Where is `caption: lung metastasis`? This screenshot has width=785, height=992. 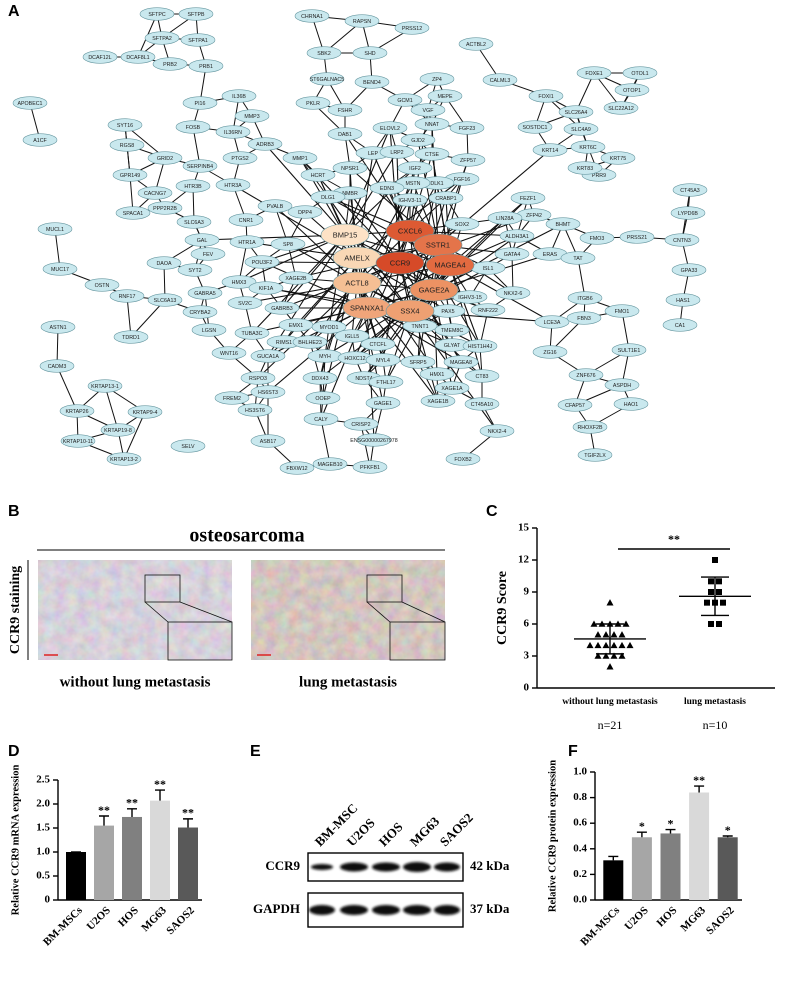
caption: lung metastasis is located at coordinates (348, 682).